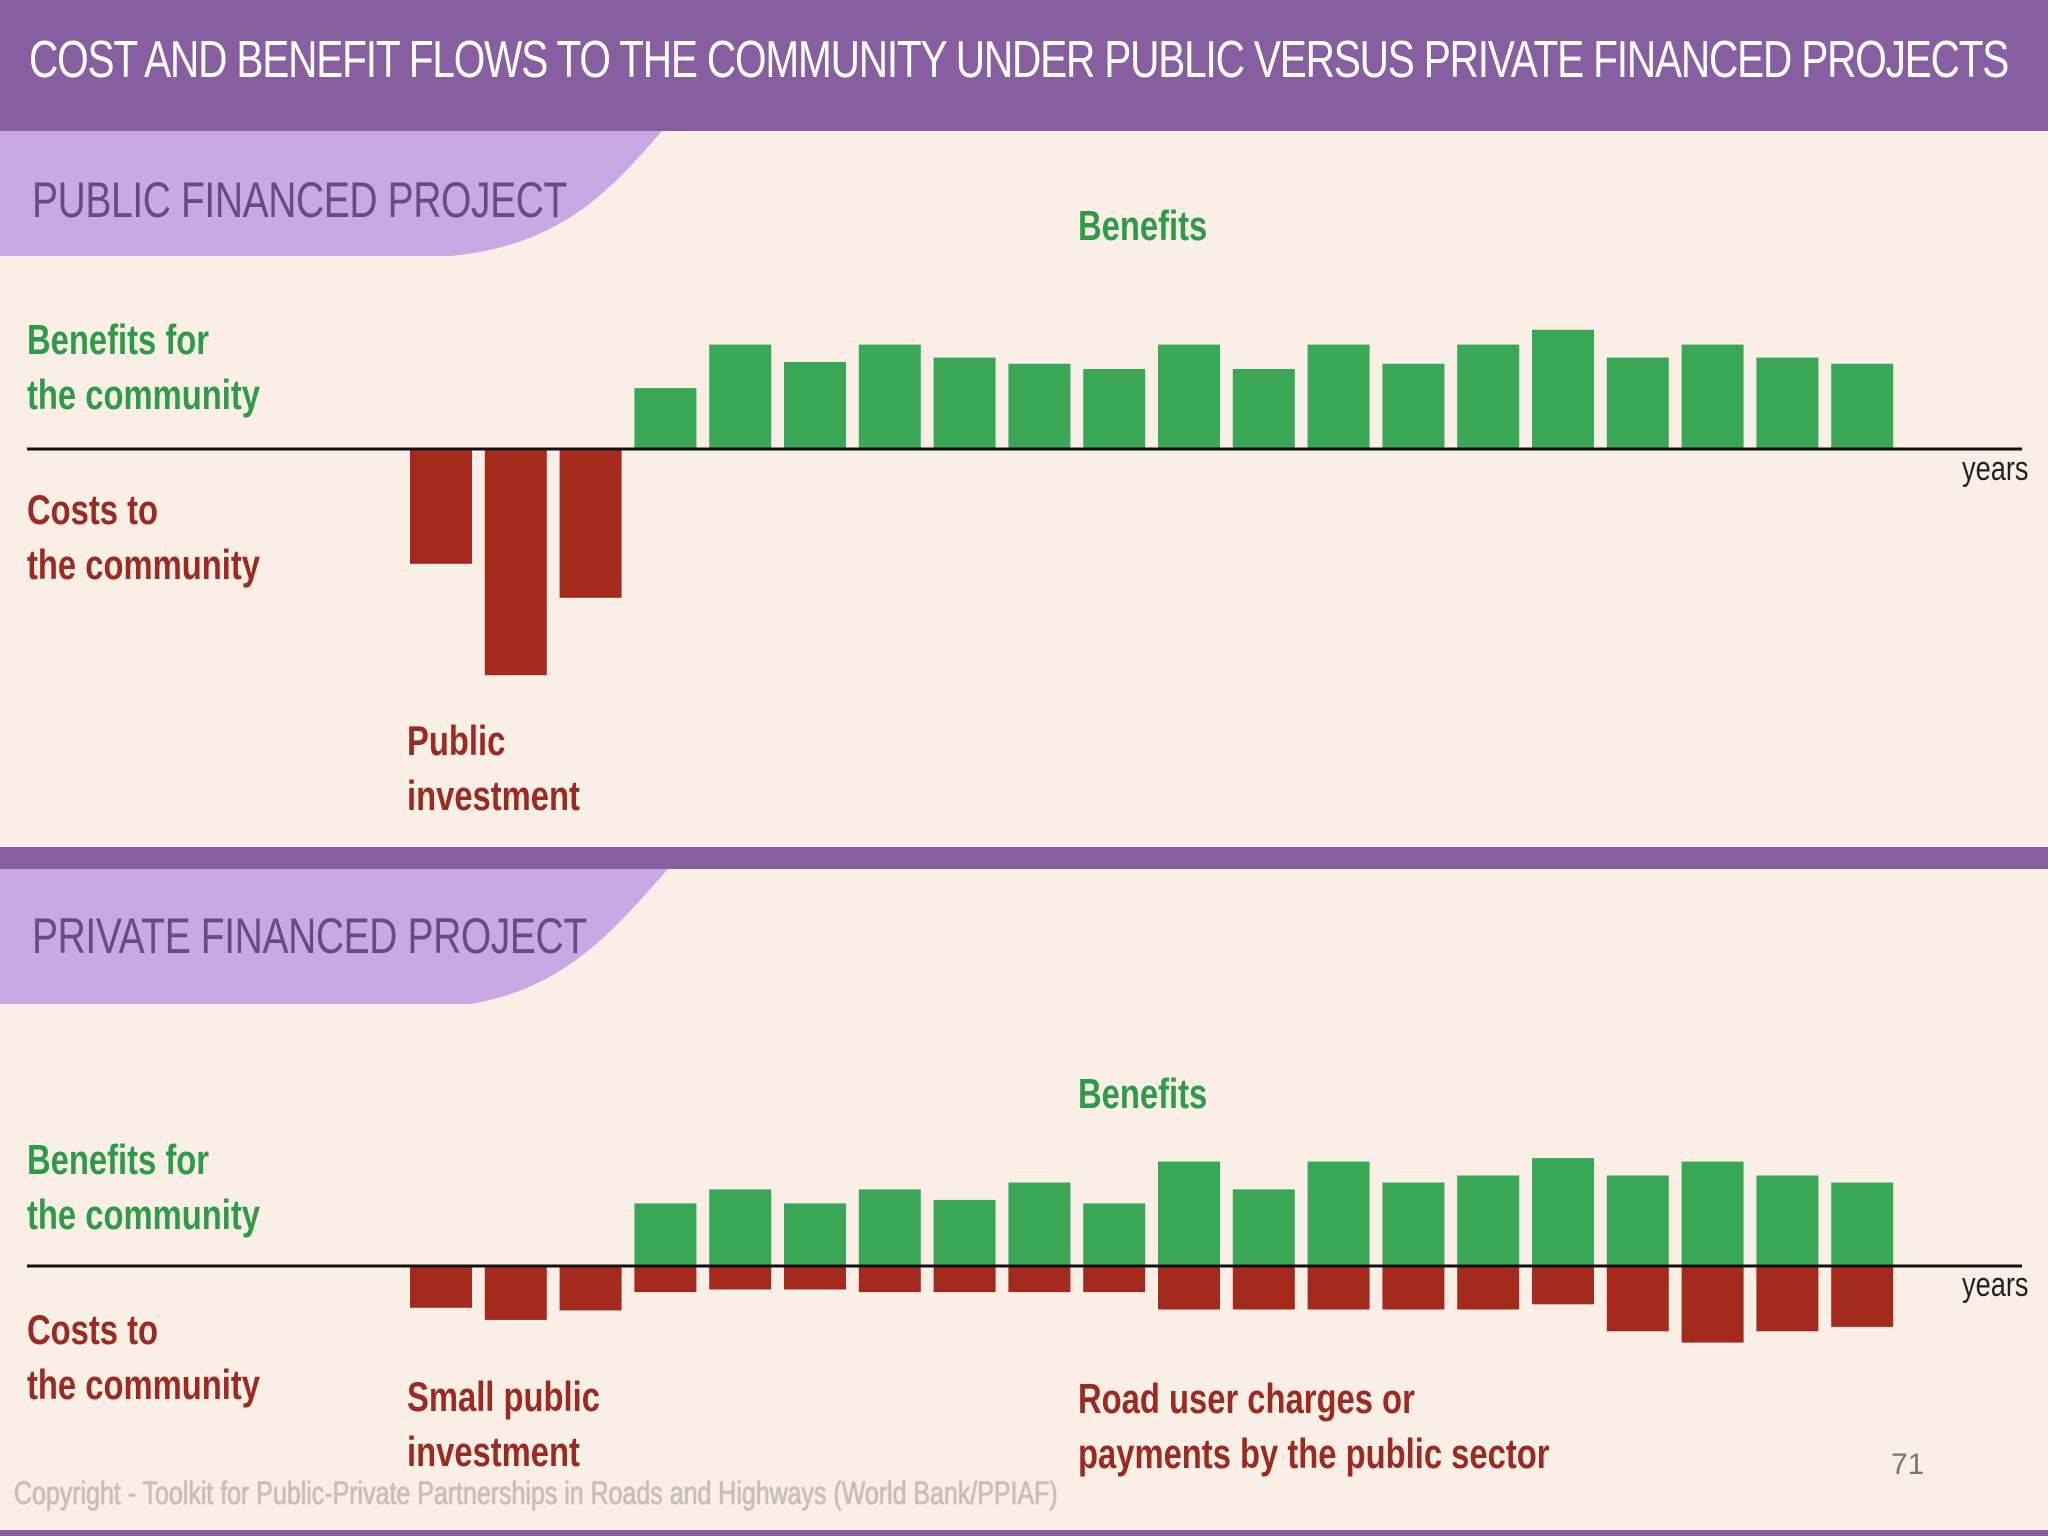 Image resolution: width=2048 pixels, height=1536 pixels. I want to click on private-tab-shape, so click(334, 936).